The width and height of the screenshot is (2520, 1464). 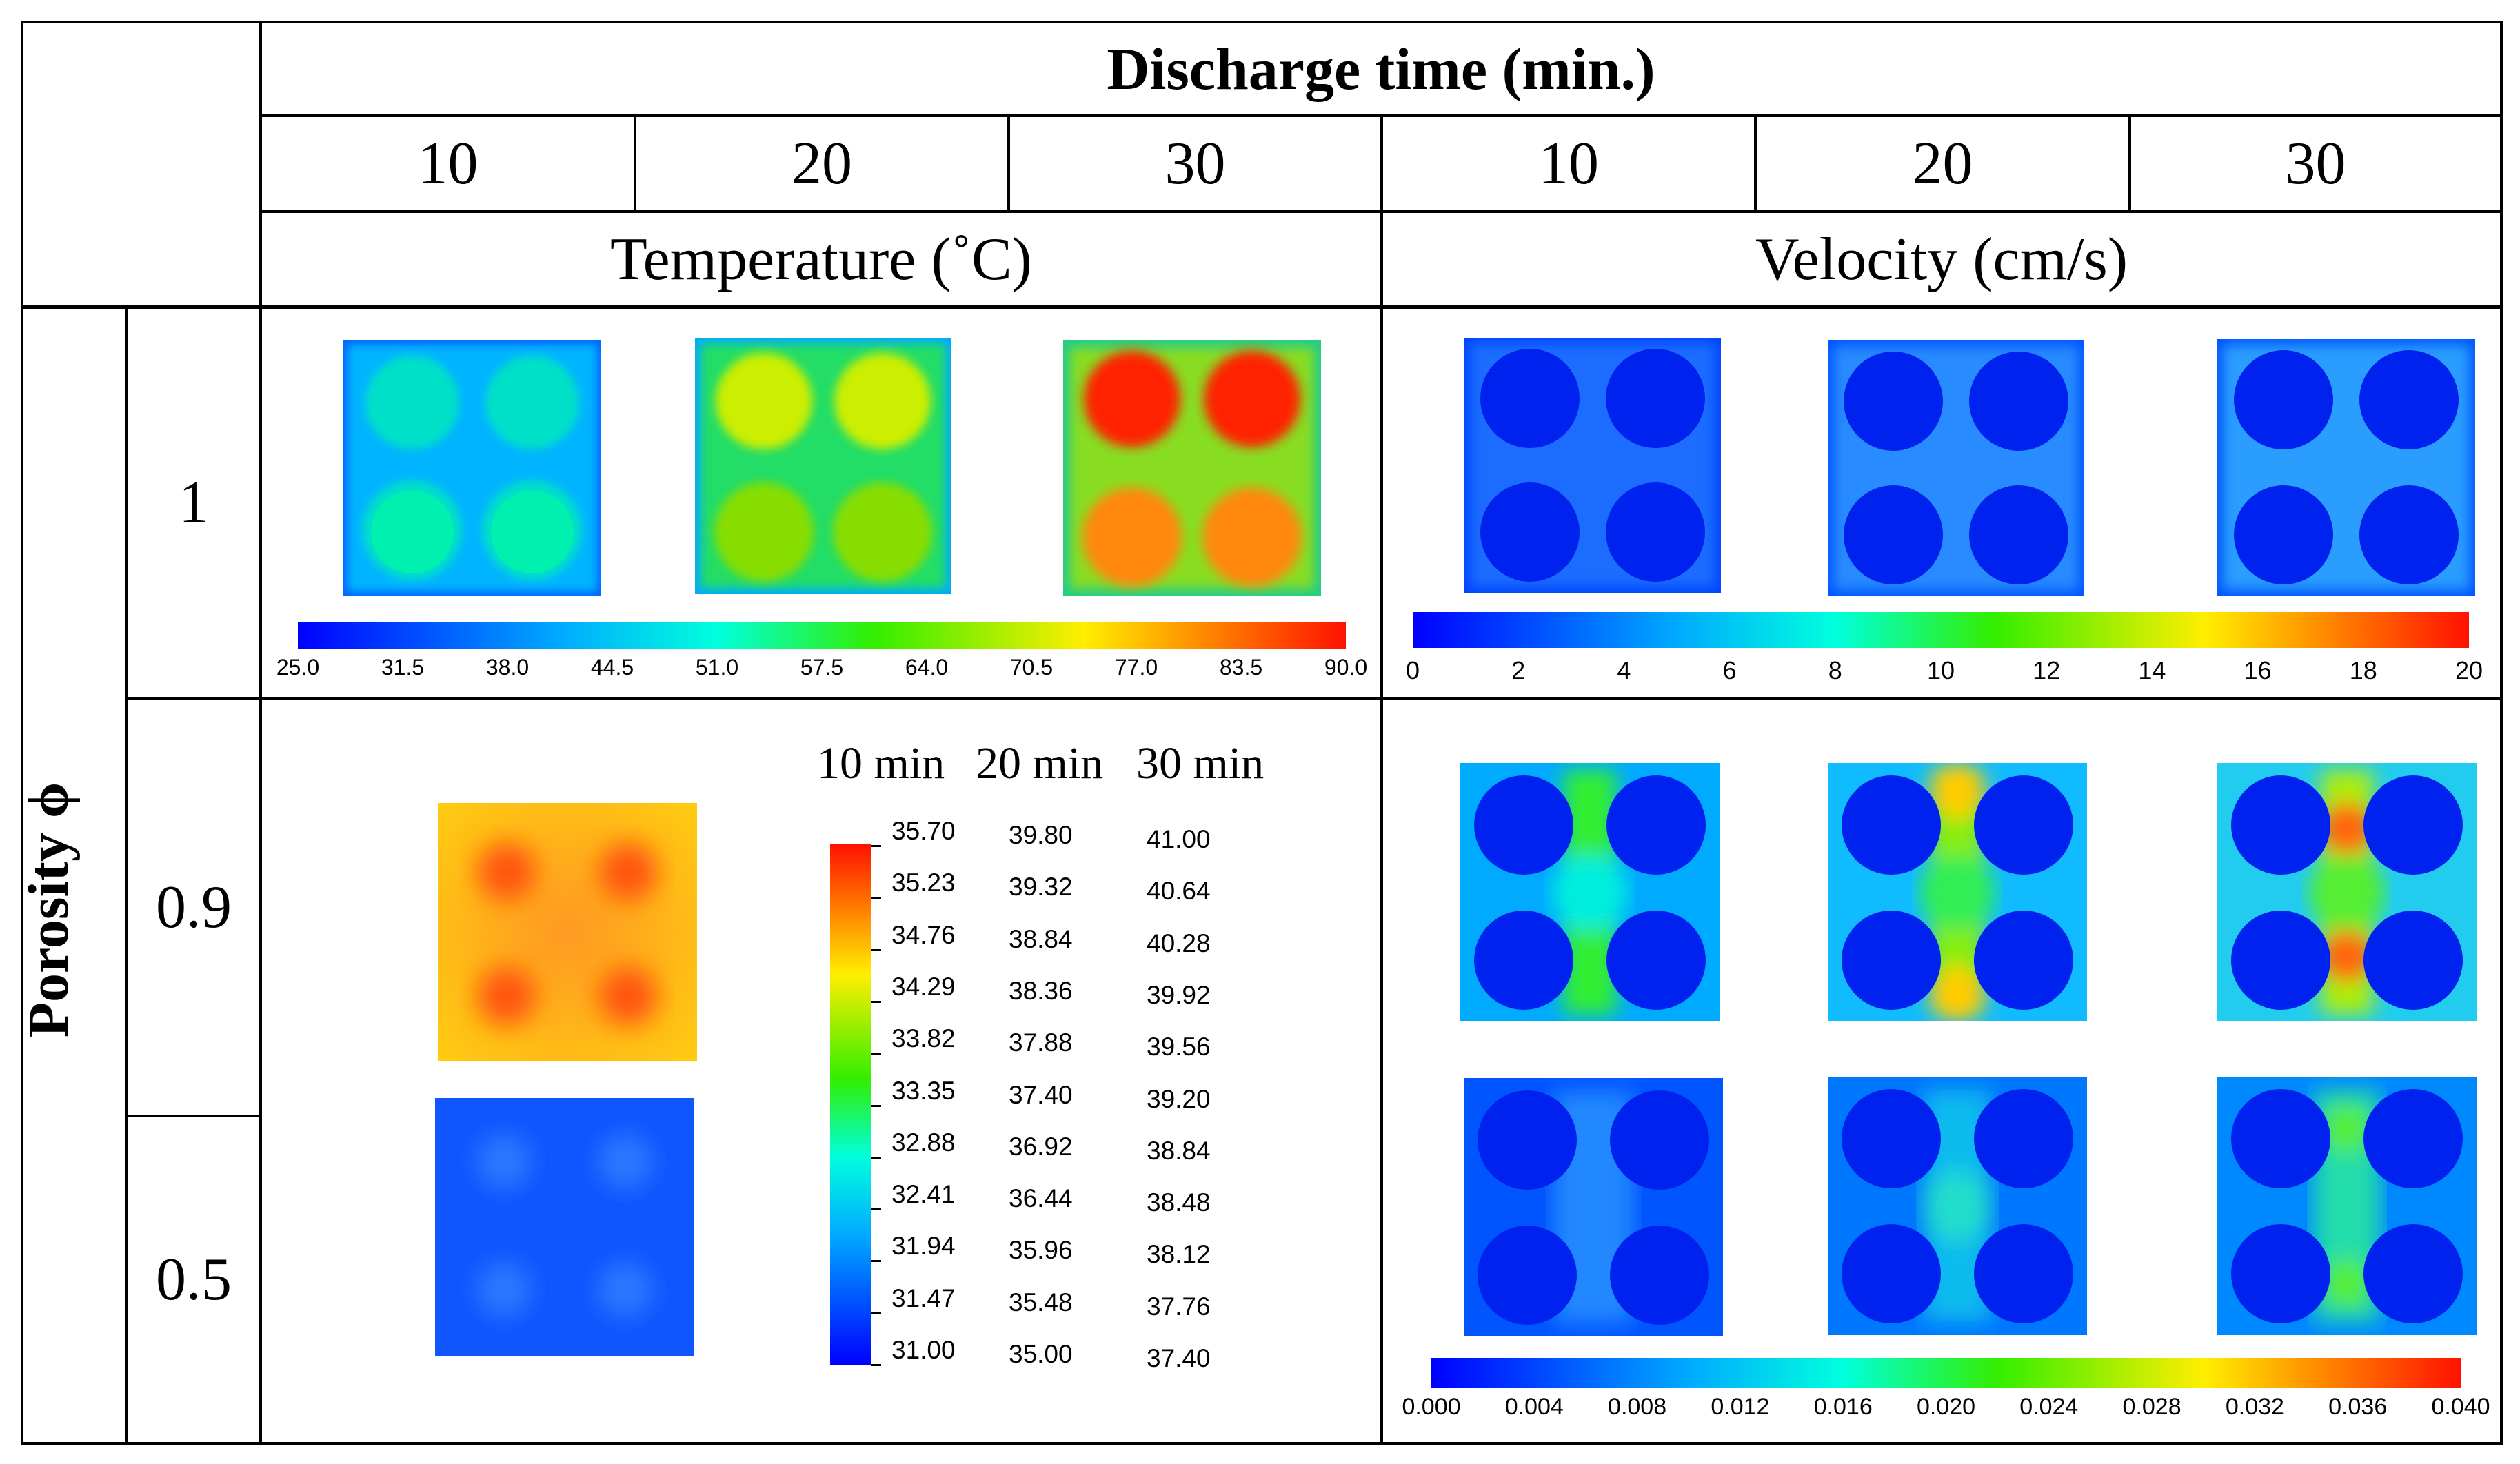 I want to click on velocity-contour-phi1-30min, so click(x=2346, y=467).